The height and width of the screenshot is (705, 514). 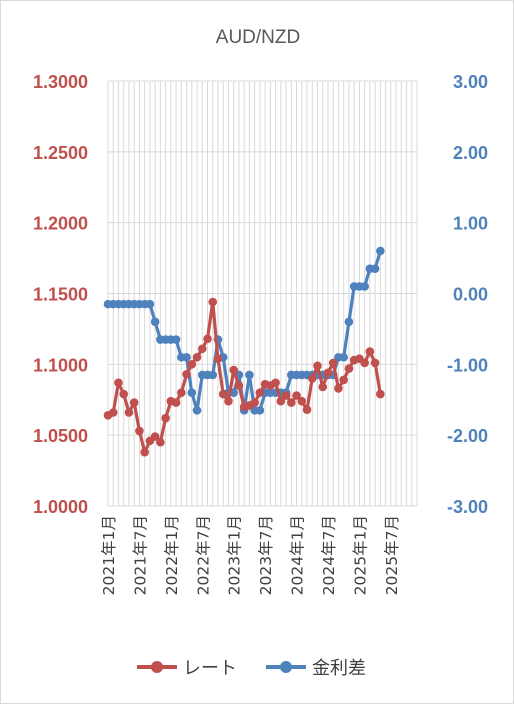 I want to click on legend-item: 金利差, so click(x=316, y=668).